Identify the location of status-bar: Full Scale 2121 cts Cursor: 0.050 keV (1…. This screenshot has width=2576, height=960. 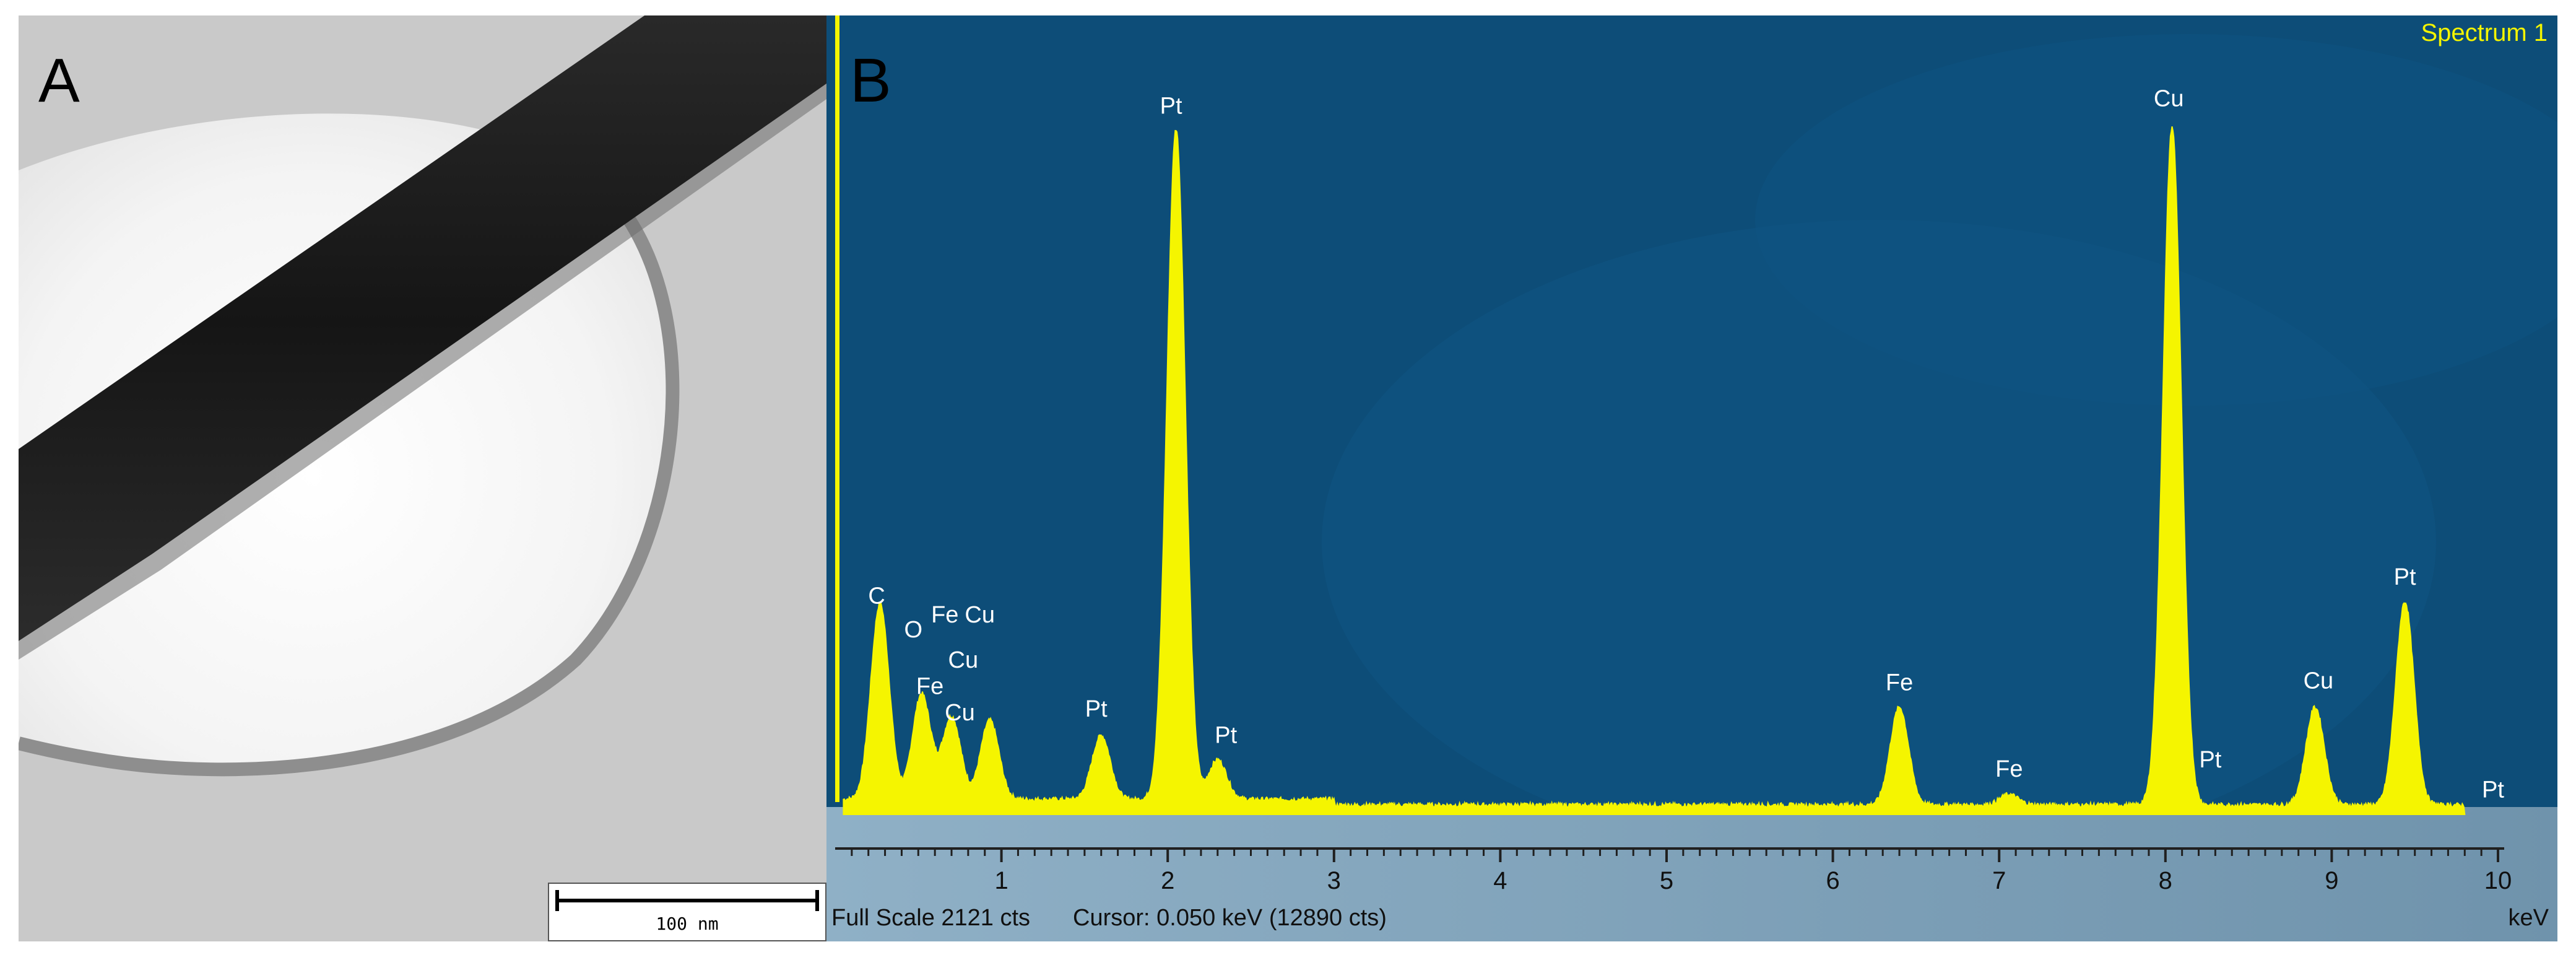
(1691, 919).